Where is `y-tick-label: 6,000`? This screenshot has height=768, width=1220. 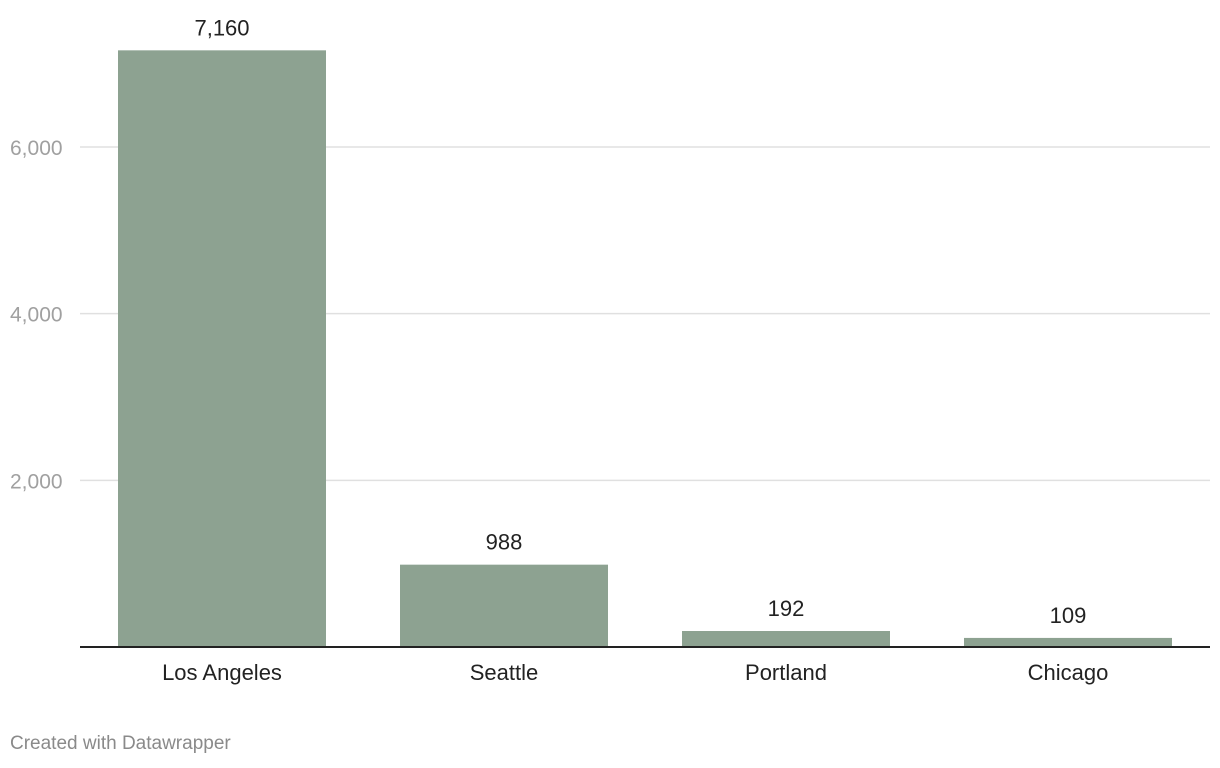
y-tick-label: 6,000 is located at coordinates (36, 148).